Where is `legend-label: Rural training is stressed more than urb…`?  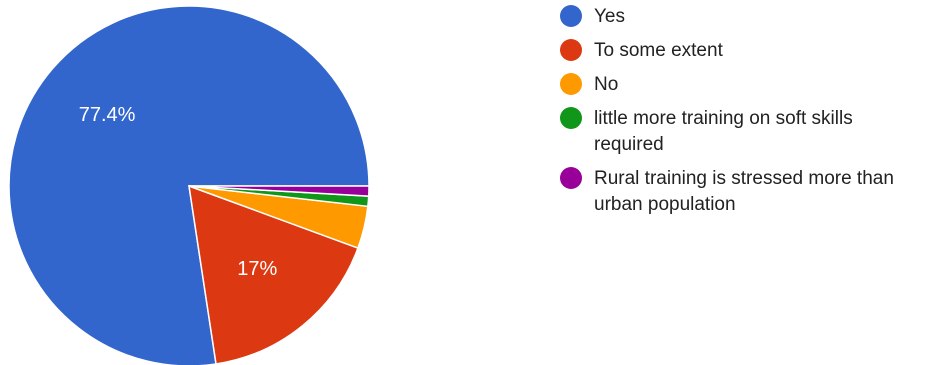
legend-label: Rural training is stressed more than urb… is located at coordinates (744, 191).